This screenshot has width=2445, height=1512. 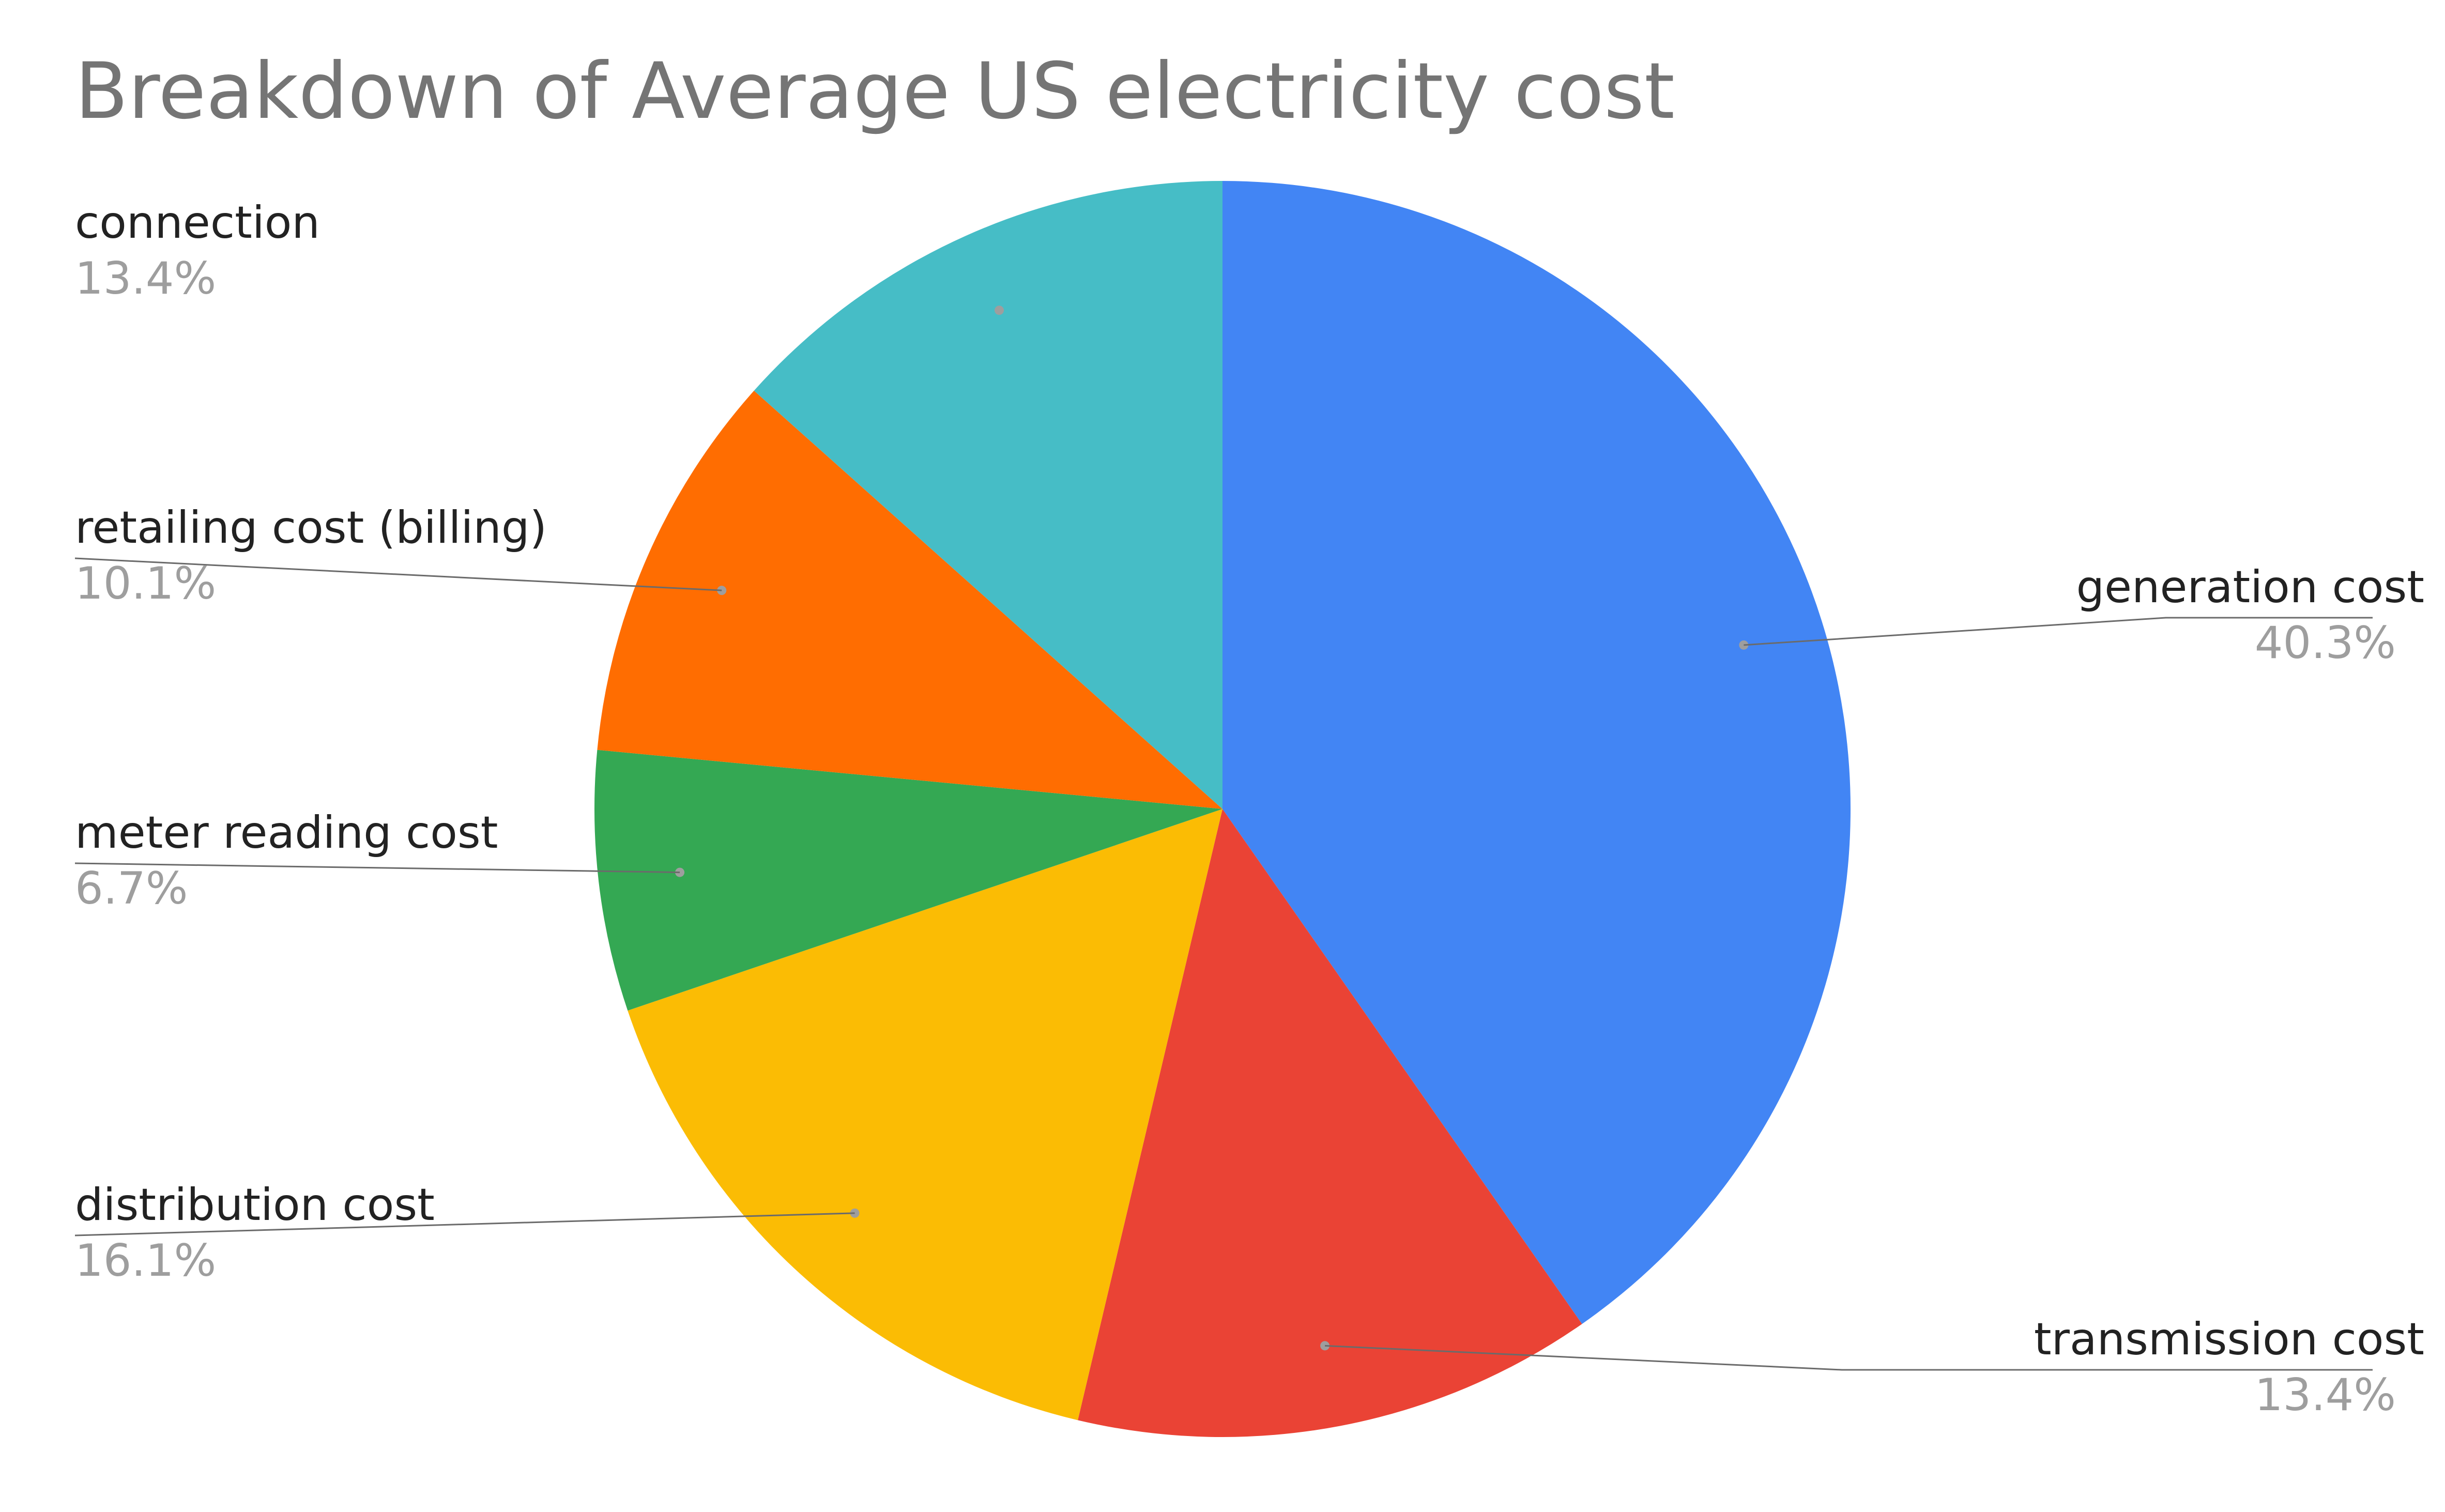 I want to click on slice-label-connection: connection, so click(x=197, y=223).